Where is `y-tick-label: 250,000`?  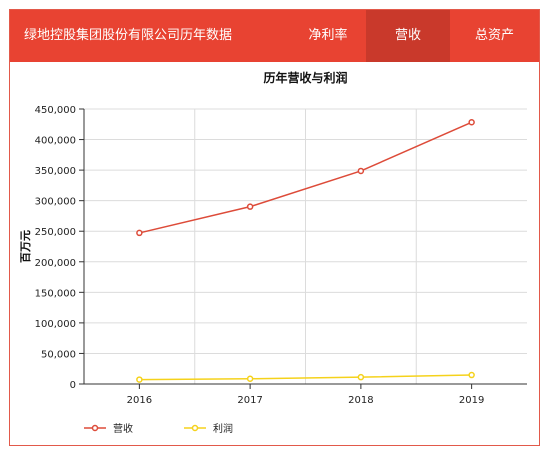 y-tick-label: 250,000 is located at coordinates (55, 232).